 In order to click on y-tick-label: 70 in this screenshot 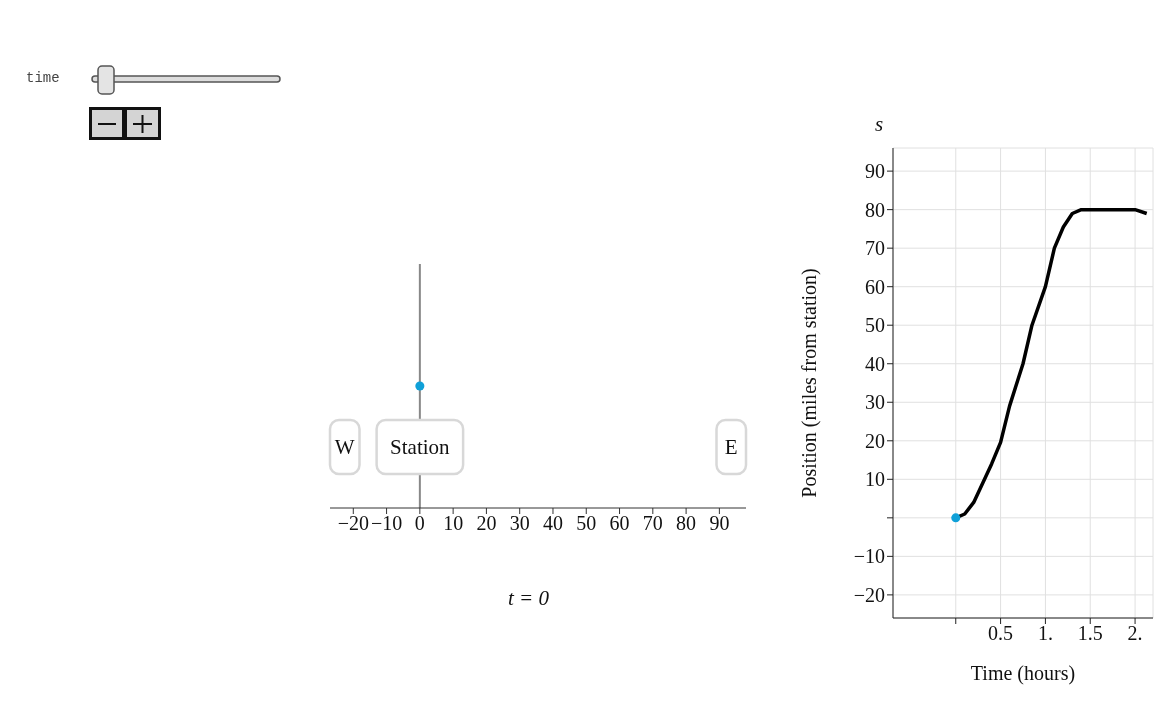, I will do `click(875, 248)`.